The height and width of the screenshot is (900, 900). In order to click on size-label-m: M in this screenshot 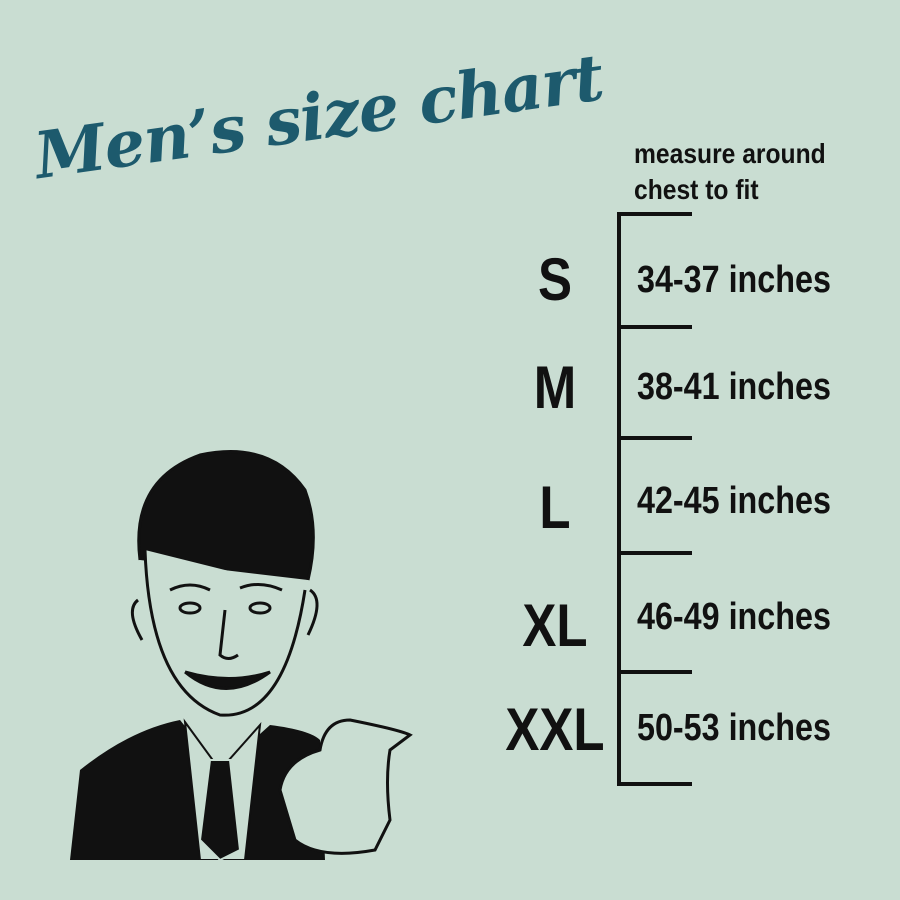, I will do `click(555, 387)`.